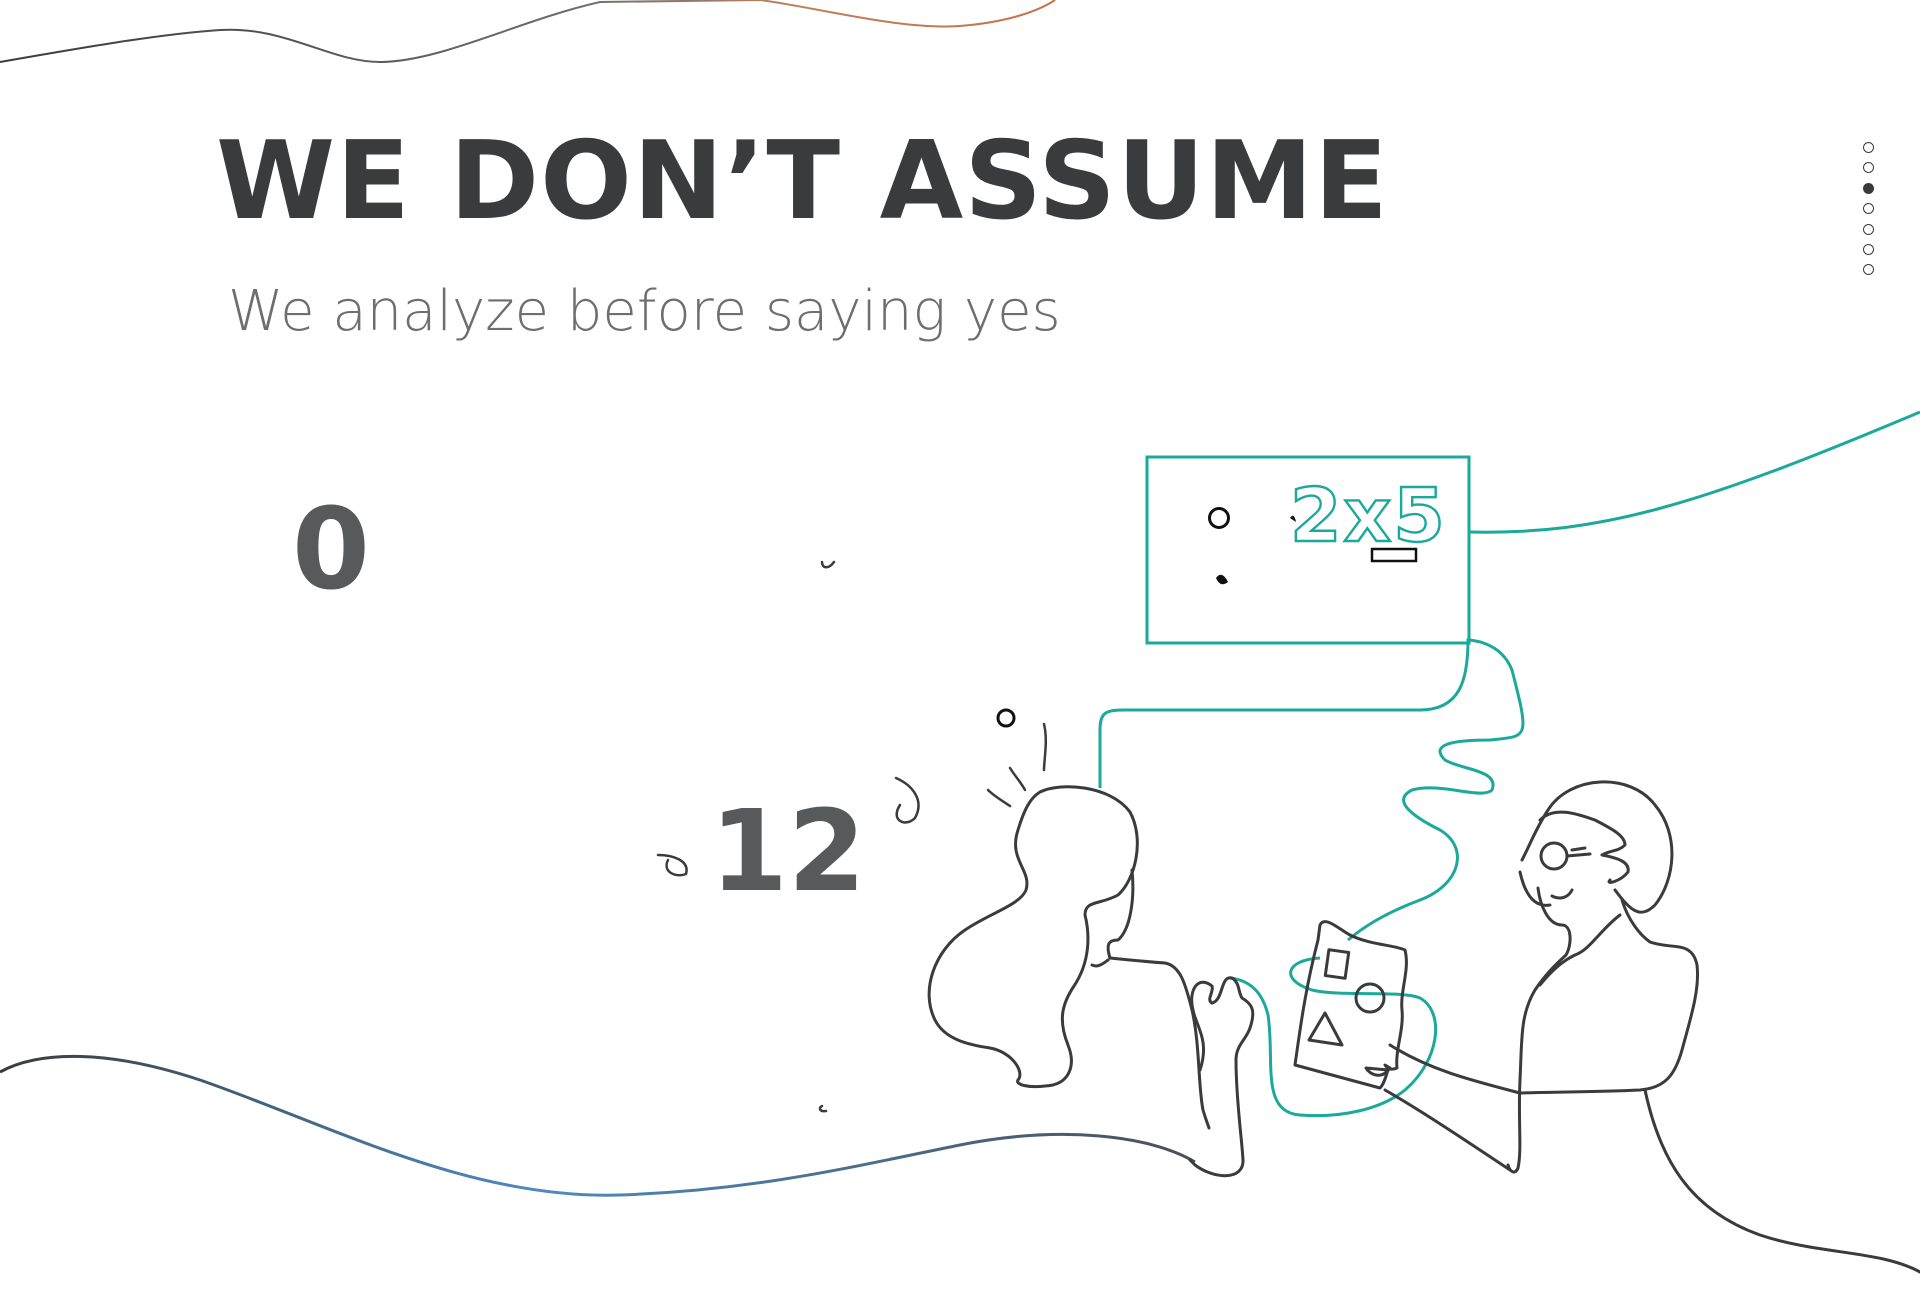 The width and height of the screenshot is (1920, 1300). What do you see at coordinates (1394, 555) in the screenshot?
I see `whiteboard-rect-mark` at bounding box center [1394, 555].